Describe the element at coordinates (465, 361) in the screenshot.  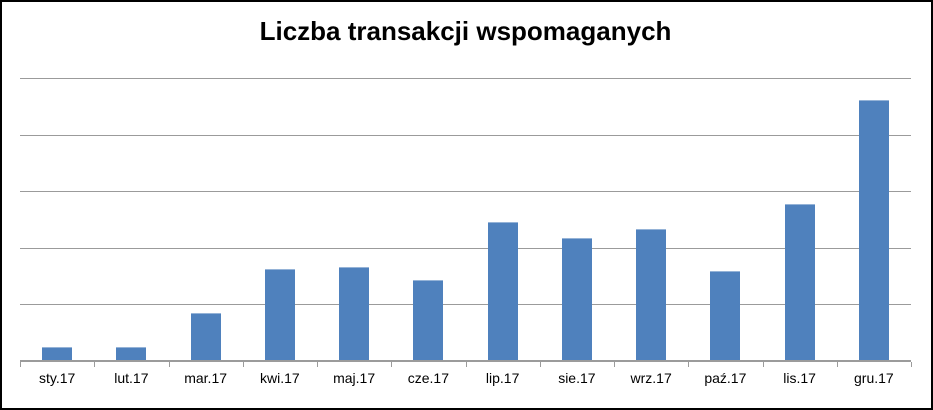
I see `x-axis-line` at that location.